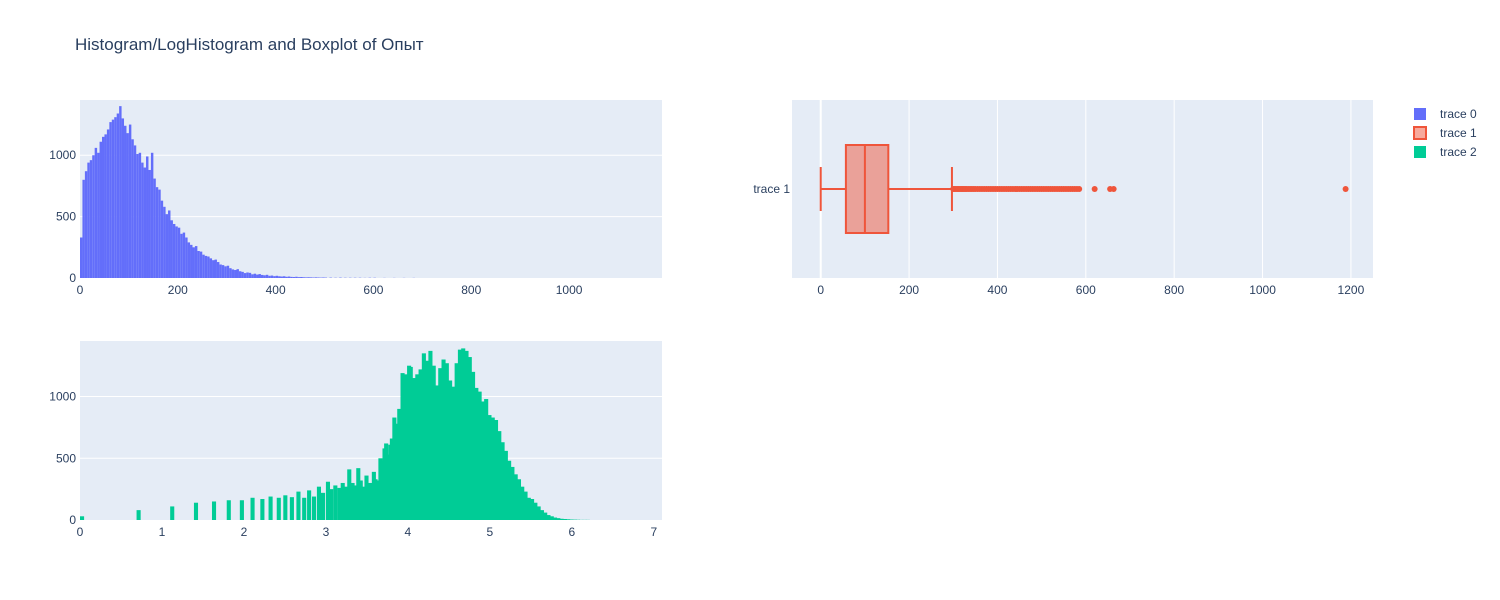  Describe the element at coordinates (1458, 152) in the screenshot. I see `legend-label: trace 2` at that location.